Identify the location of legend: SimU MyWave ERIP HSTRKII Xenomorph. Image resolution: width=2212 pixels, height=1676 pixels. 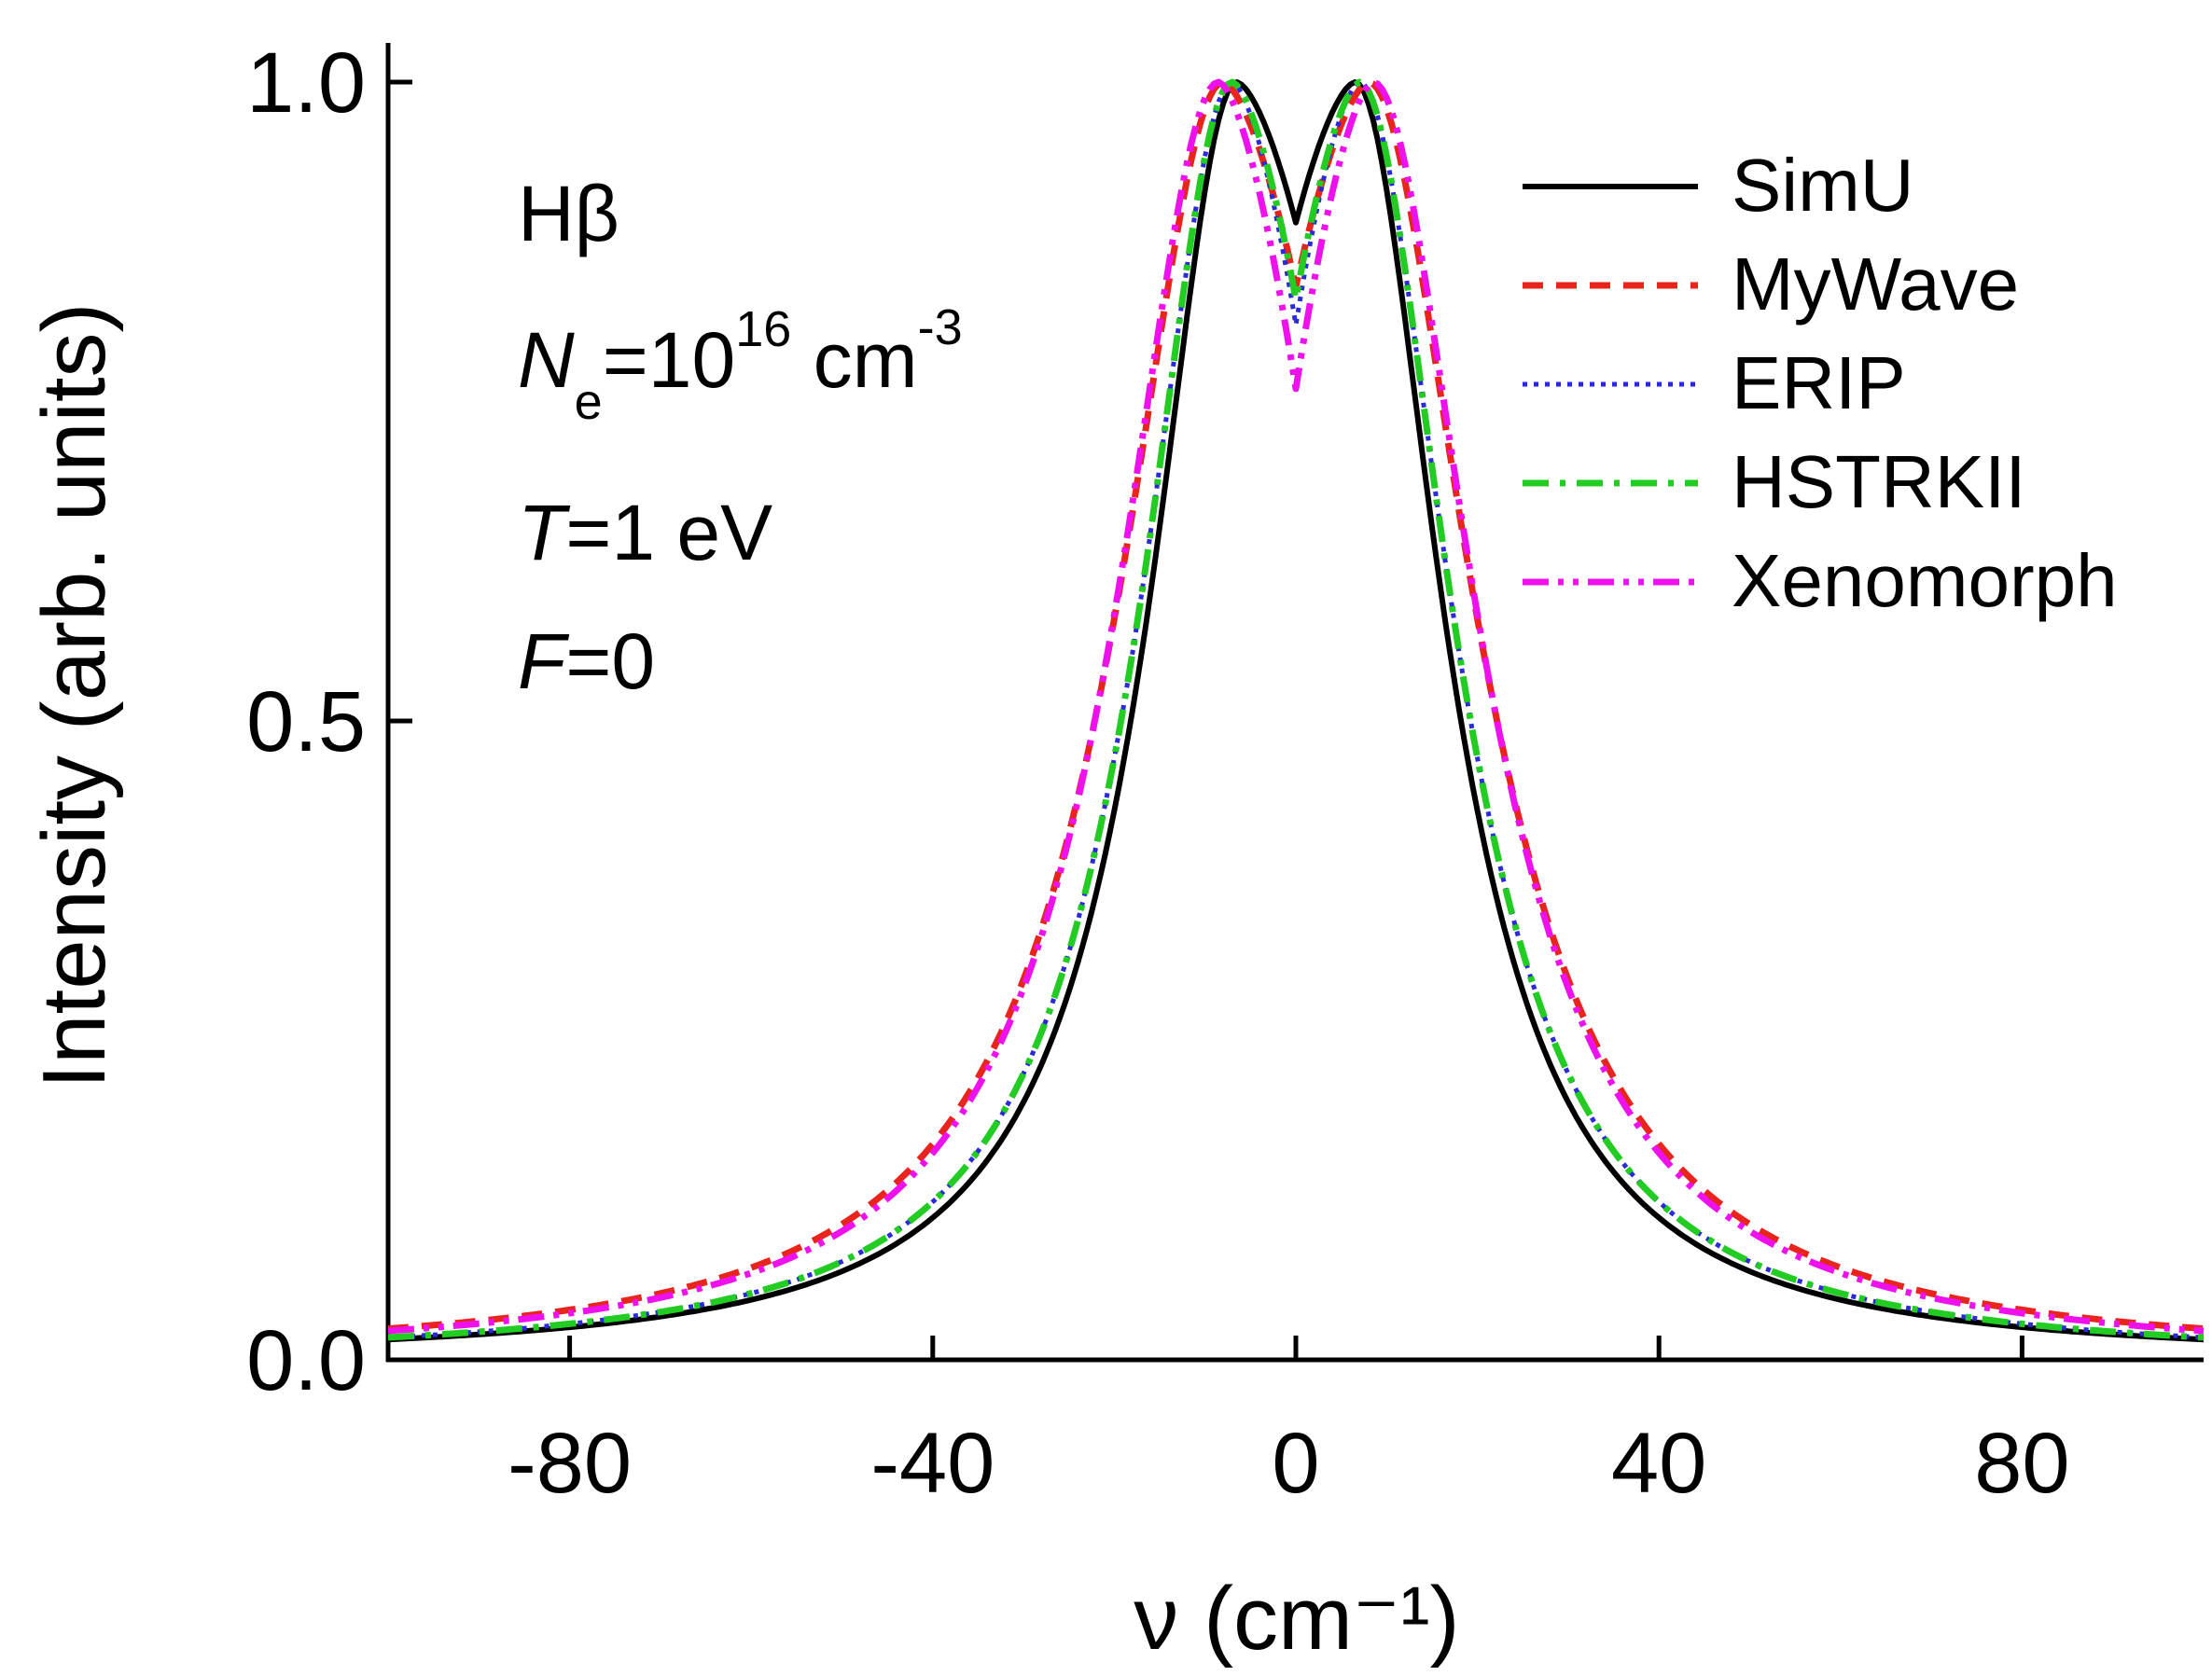
(1820, 383).